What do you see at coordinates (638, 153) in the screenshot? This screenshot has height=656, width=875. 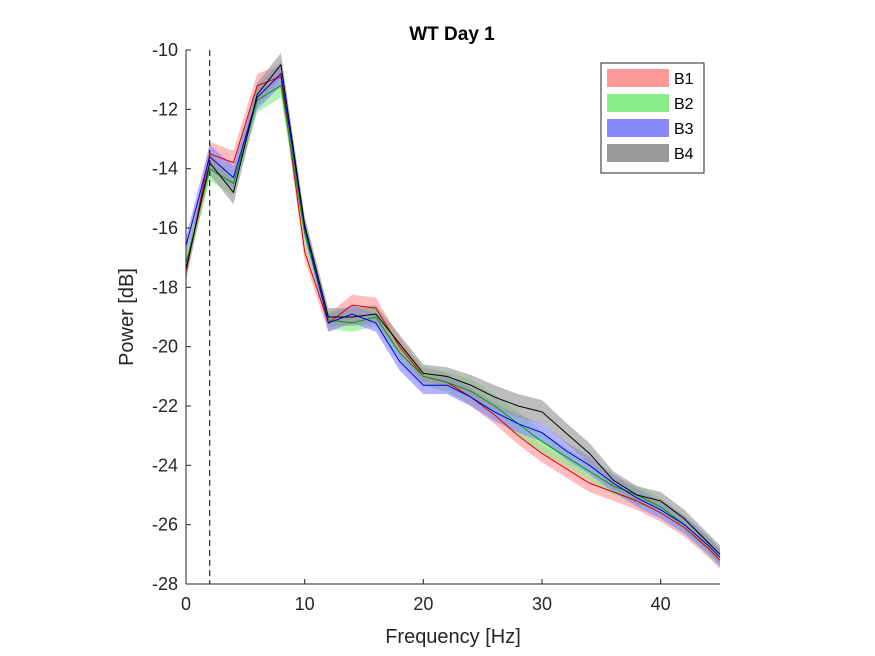 I see `legend-swatch-b4` at bounding box center [638, 153].